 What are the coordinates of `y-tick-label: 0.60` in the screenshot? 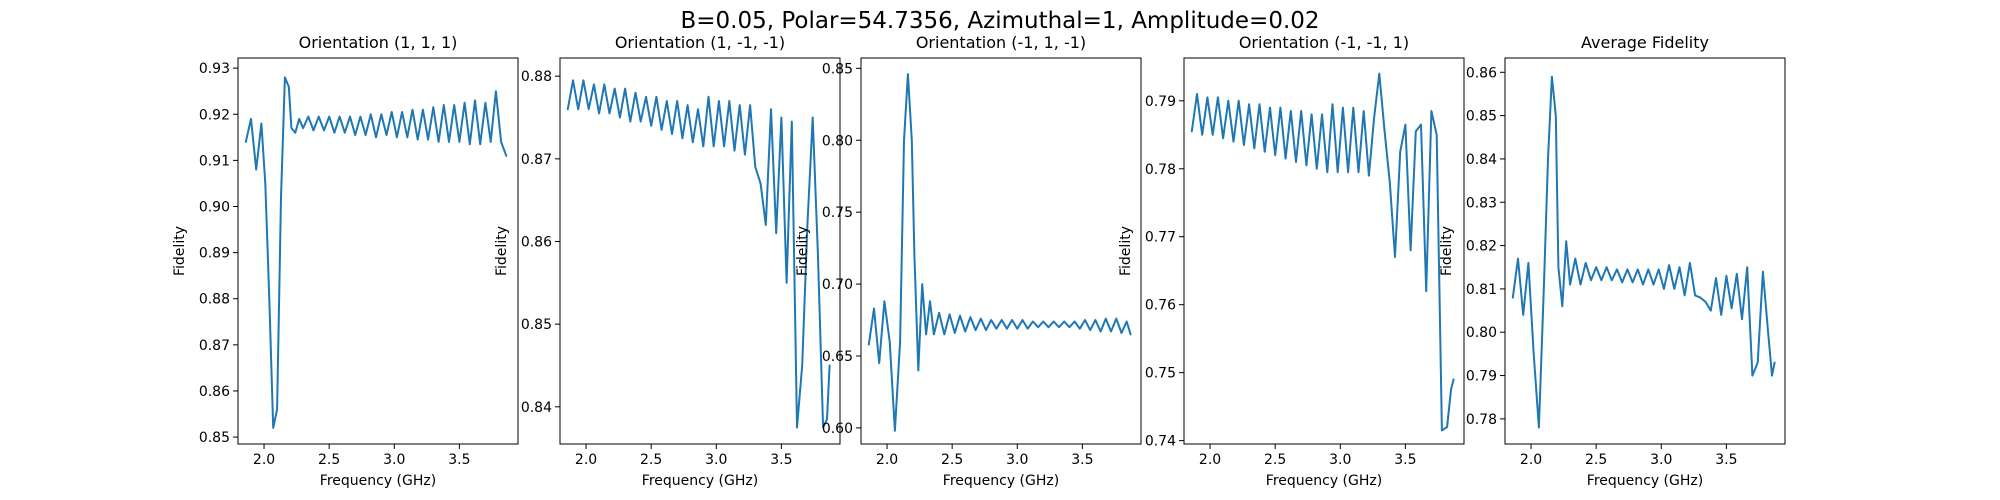 It's located at (837, 429).